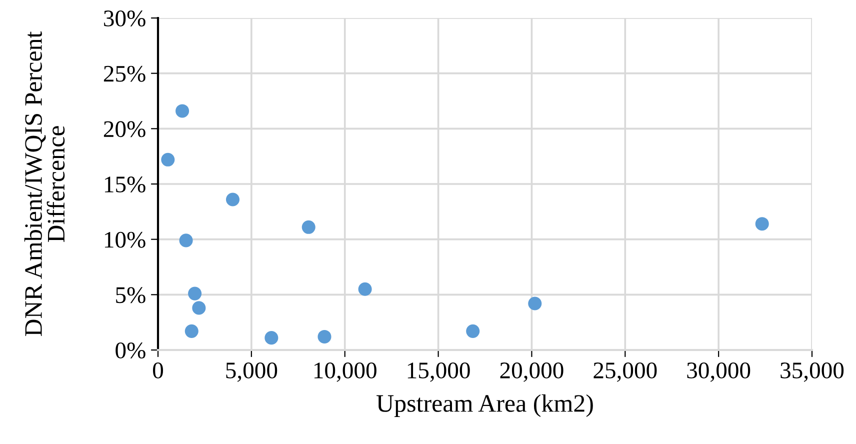 This screenshot has width=856, height=444. What do you see at coordinates (532, 372) in the screenshot?
I see `x-tick-label: 20,000` at bounding box center [532, 372].